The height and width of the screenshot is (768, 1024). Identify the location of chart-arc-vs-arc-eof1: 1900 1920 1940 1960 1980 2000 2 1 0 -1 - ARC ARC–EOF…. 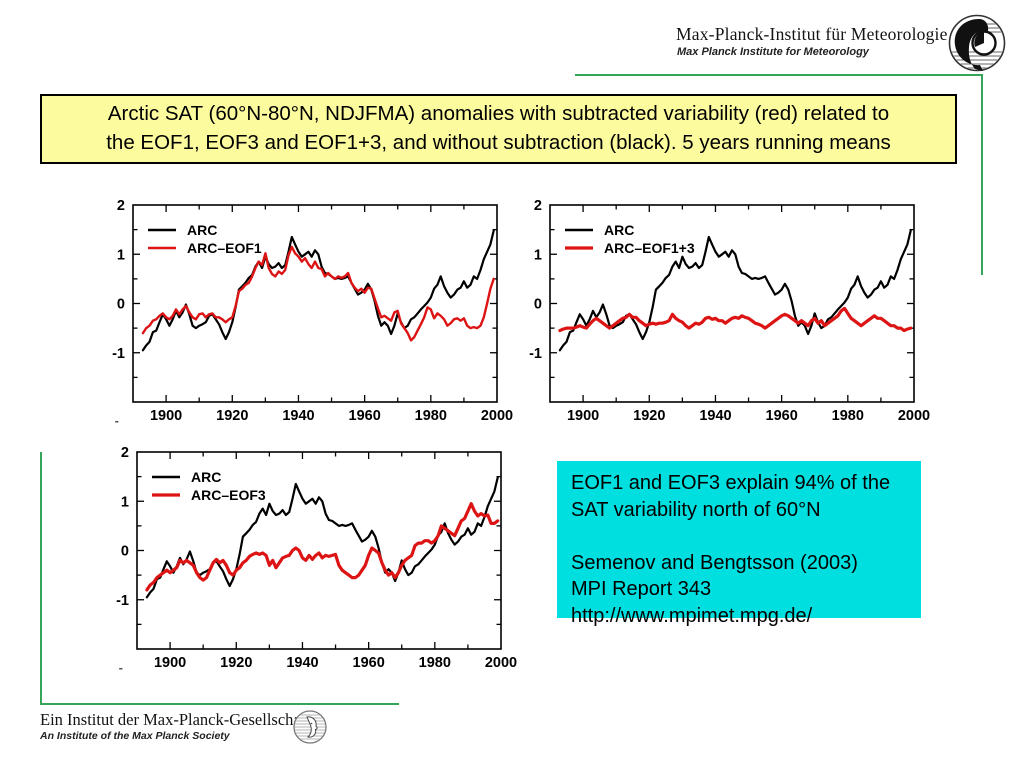
(312, 313).